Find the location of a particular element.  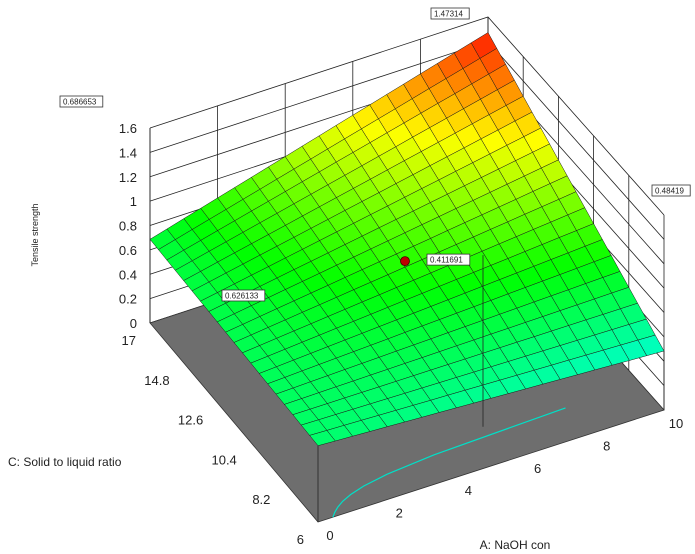

y-tick-label: 17 is located at coordinates (129, 340).